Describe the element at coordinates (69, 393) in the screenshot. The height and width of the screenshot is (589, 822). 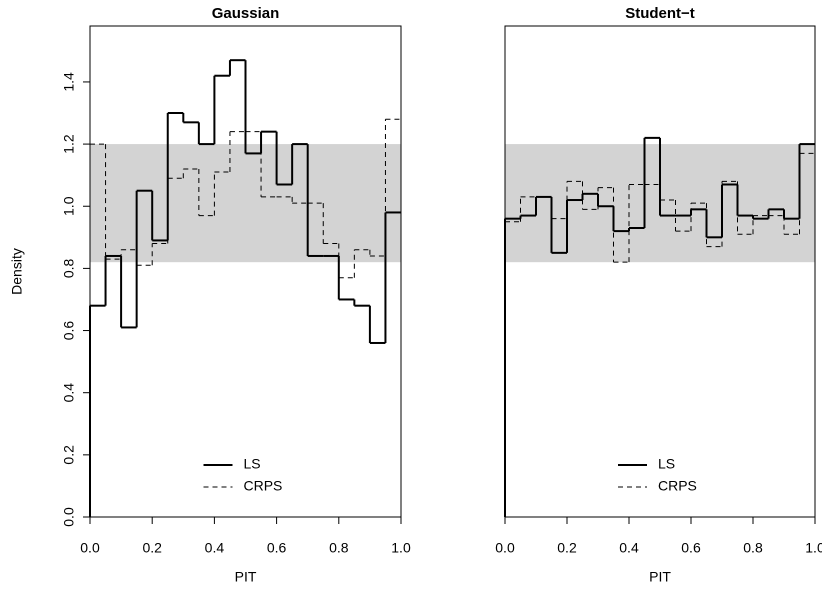
I see `y-tick-label: 0.4` at that location.